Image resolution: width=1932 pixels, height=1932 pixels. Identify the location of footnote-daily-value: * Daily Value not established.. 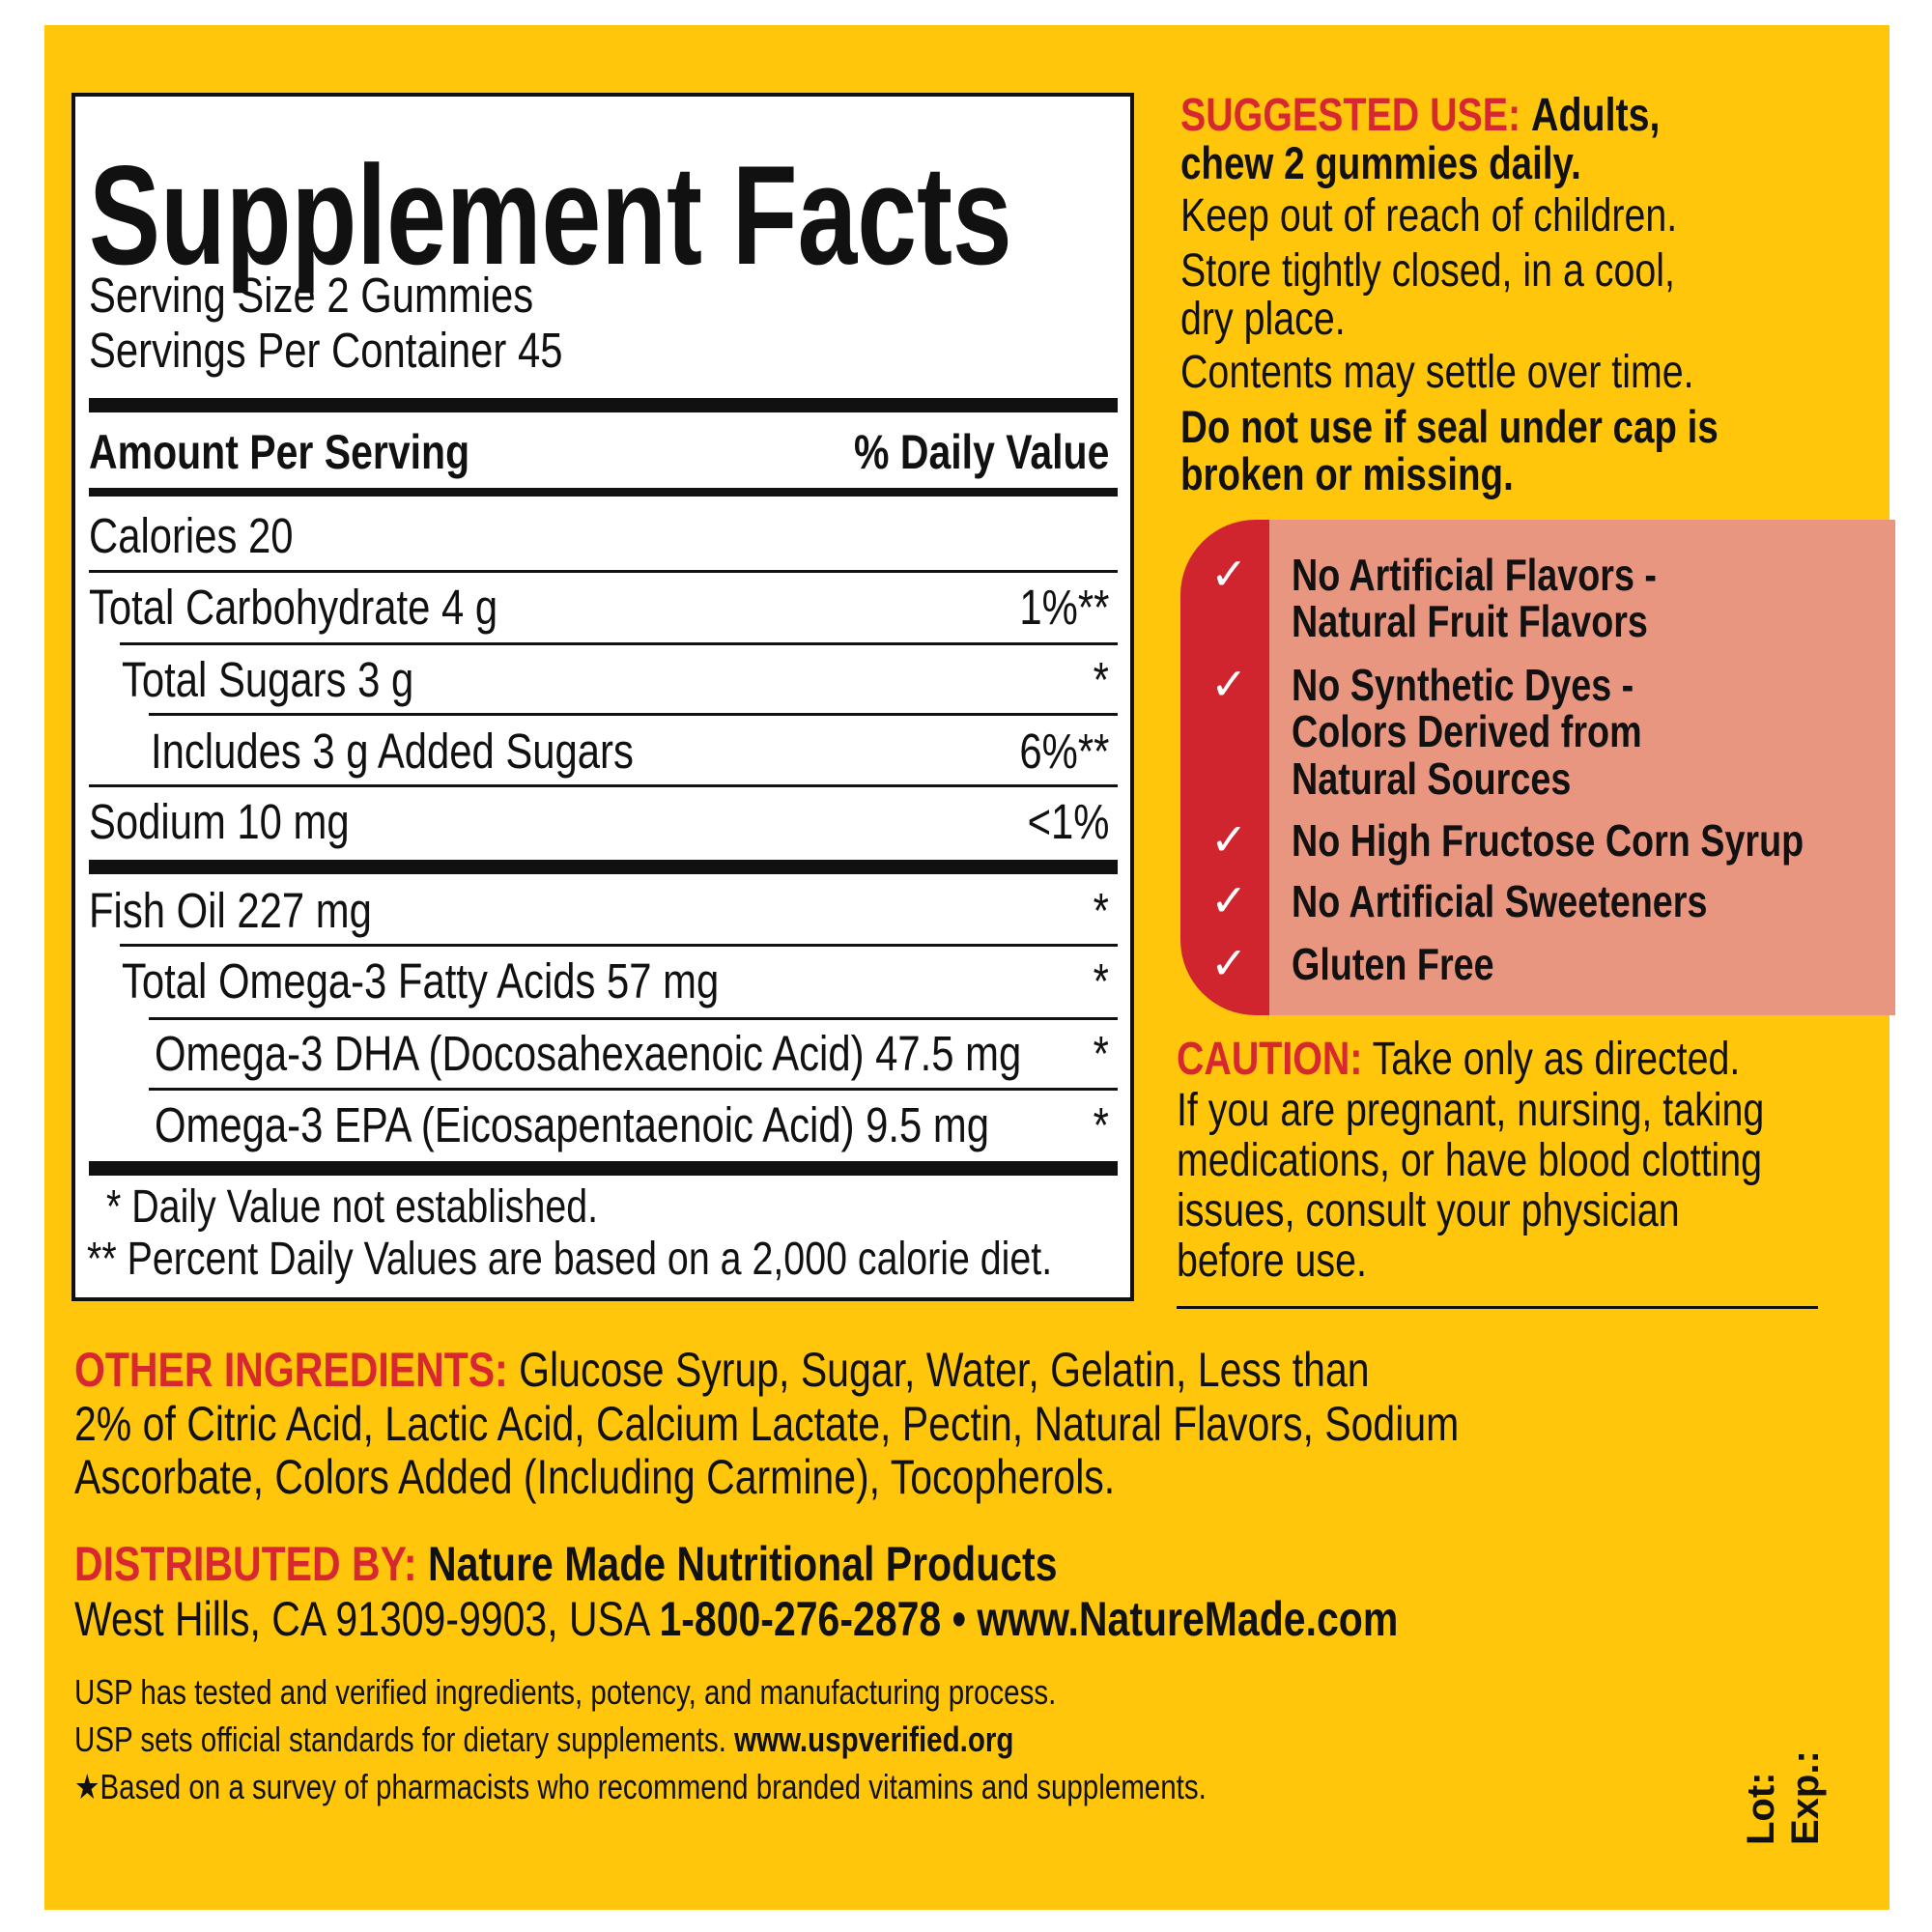
(352, 1207).